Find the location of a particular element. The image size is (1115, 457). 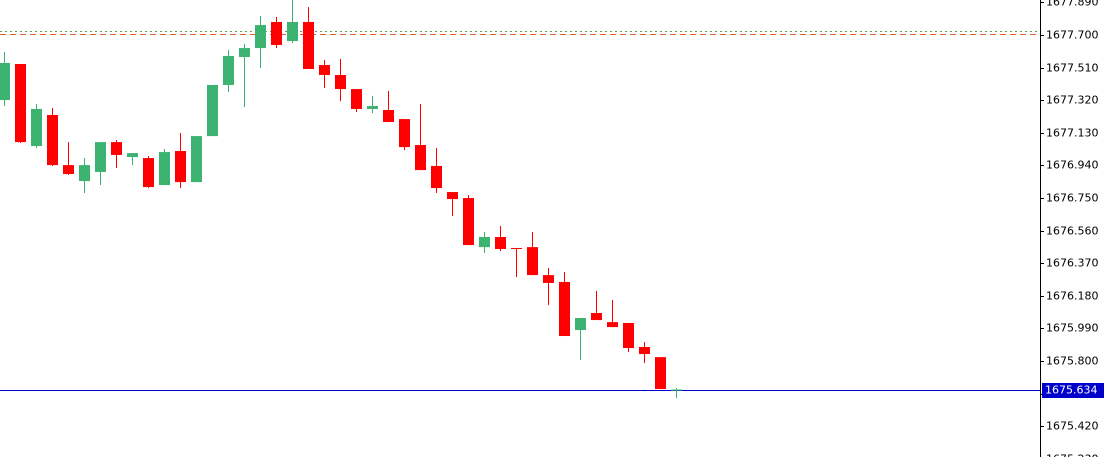

y-tick-label: 1675.420 is located at coordinates (1072, 426).